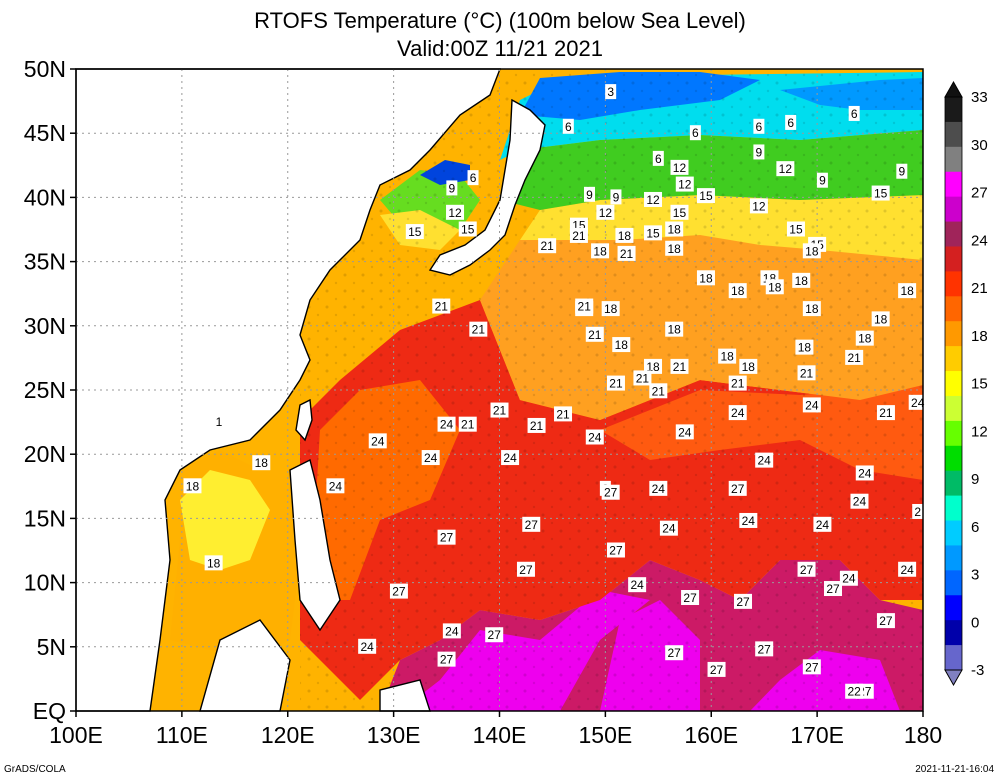 This screenshot has width=1000, height=779. I want to click on lat-label: EQ, so click(49, 711).